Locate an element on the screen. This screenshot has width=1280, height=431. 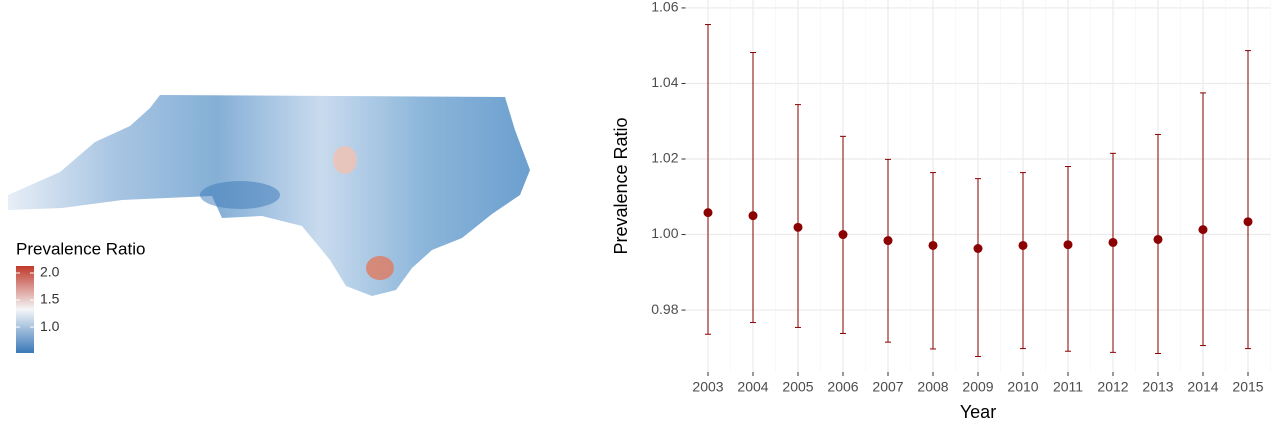
x-axis-label: Year is located at coordinates (978, 412).